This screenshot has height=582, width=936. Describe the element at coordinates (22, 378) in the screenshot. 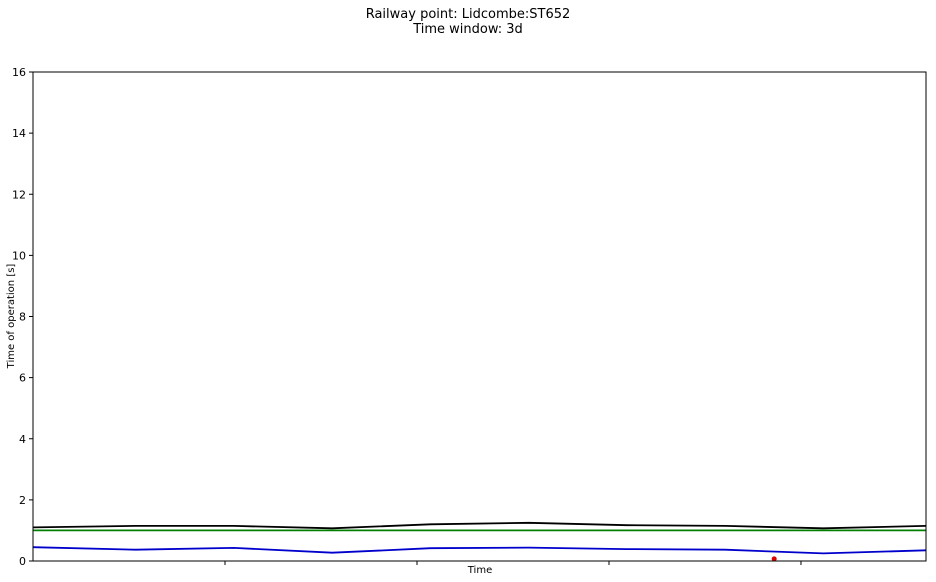

I see `y-tick-label: 6` at that location.